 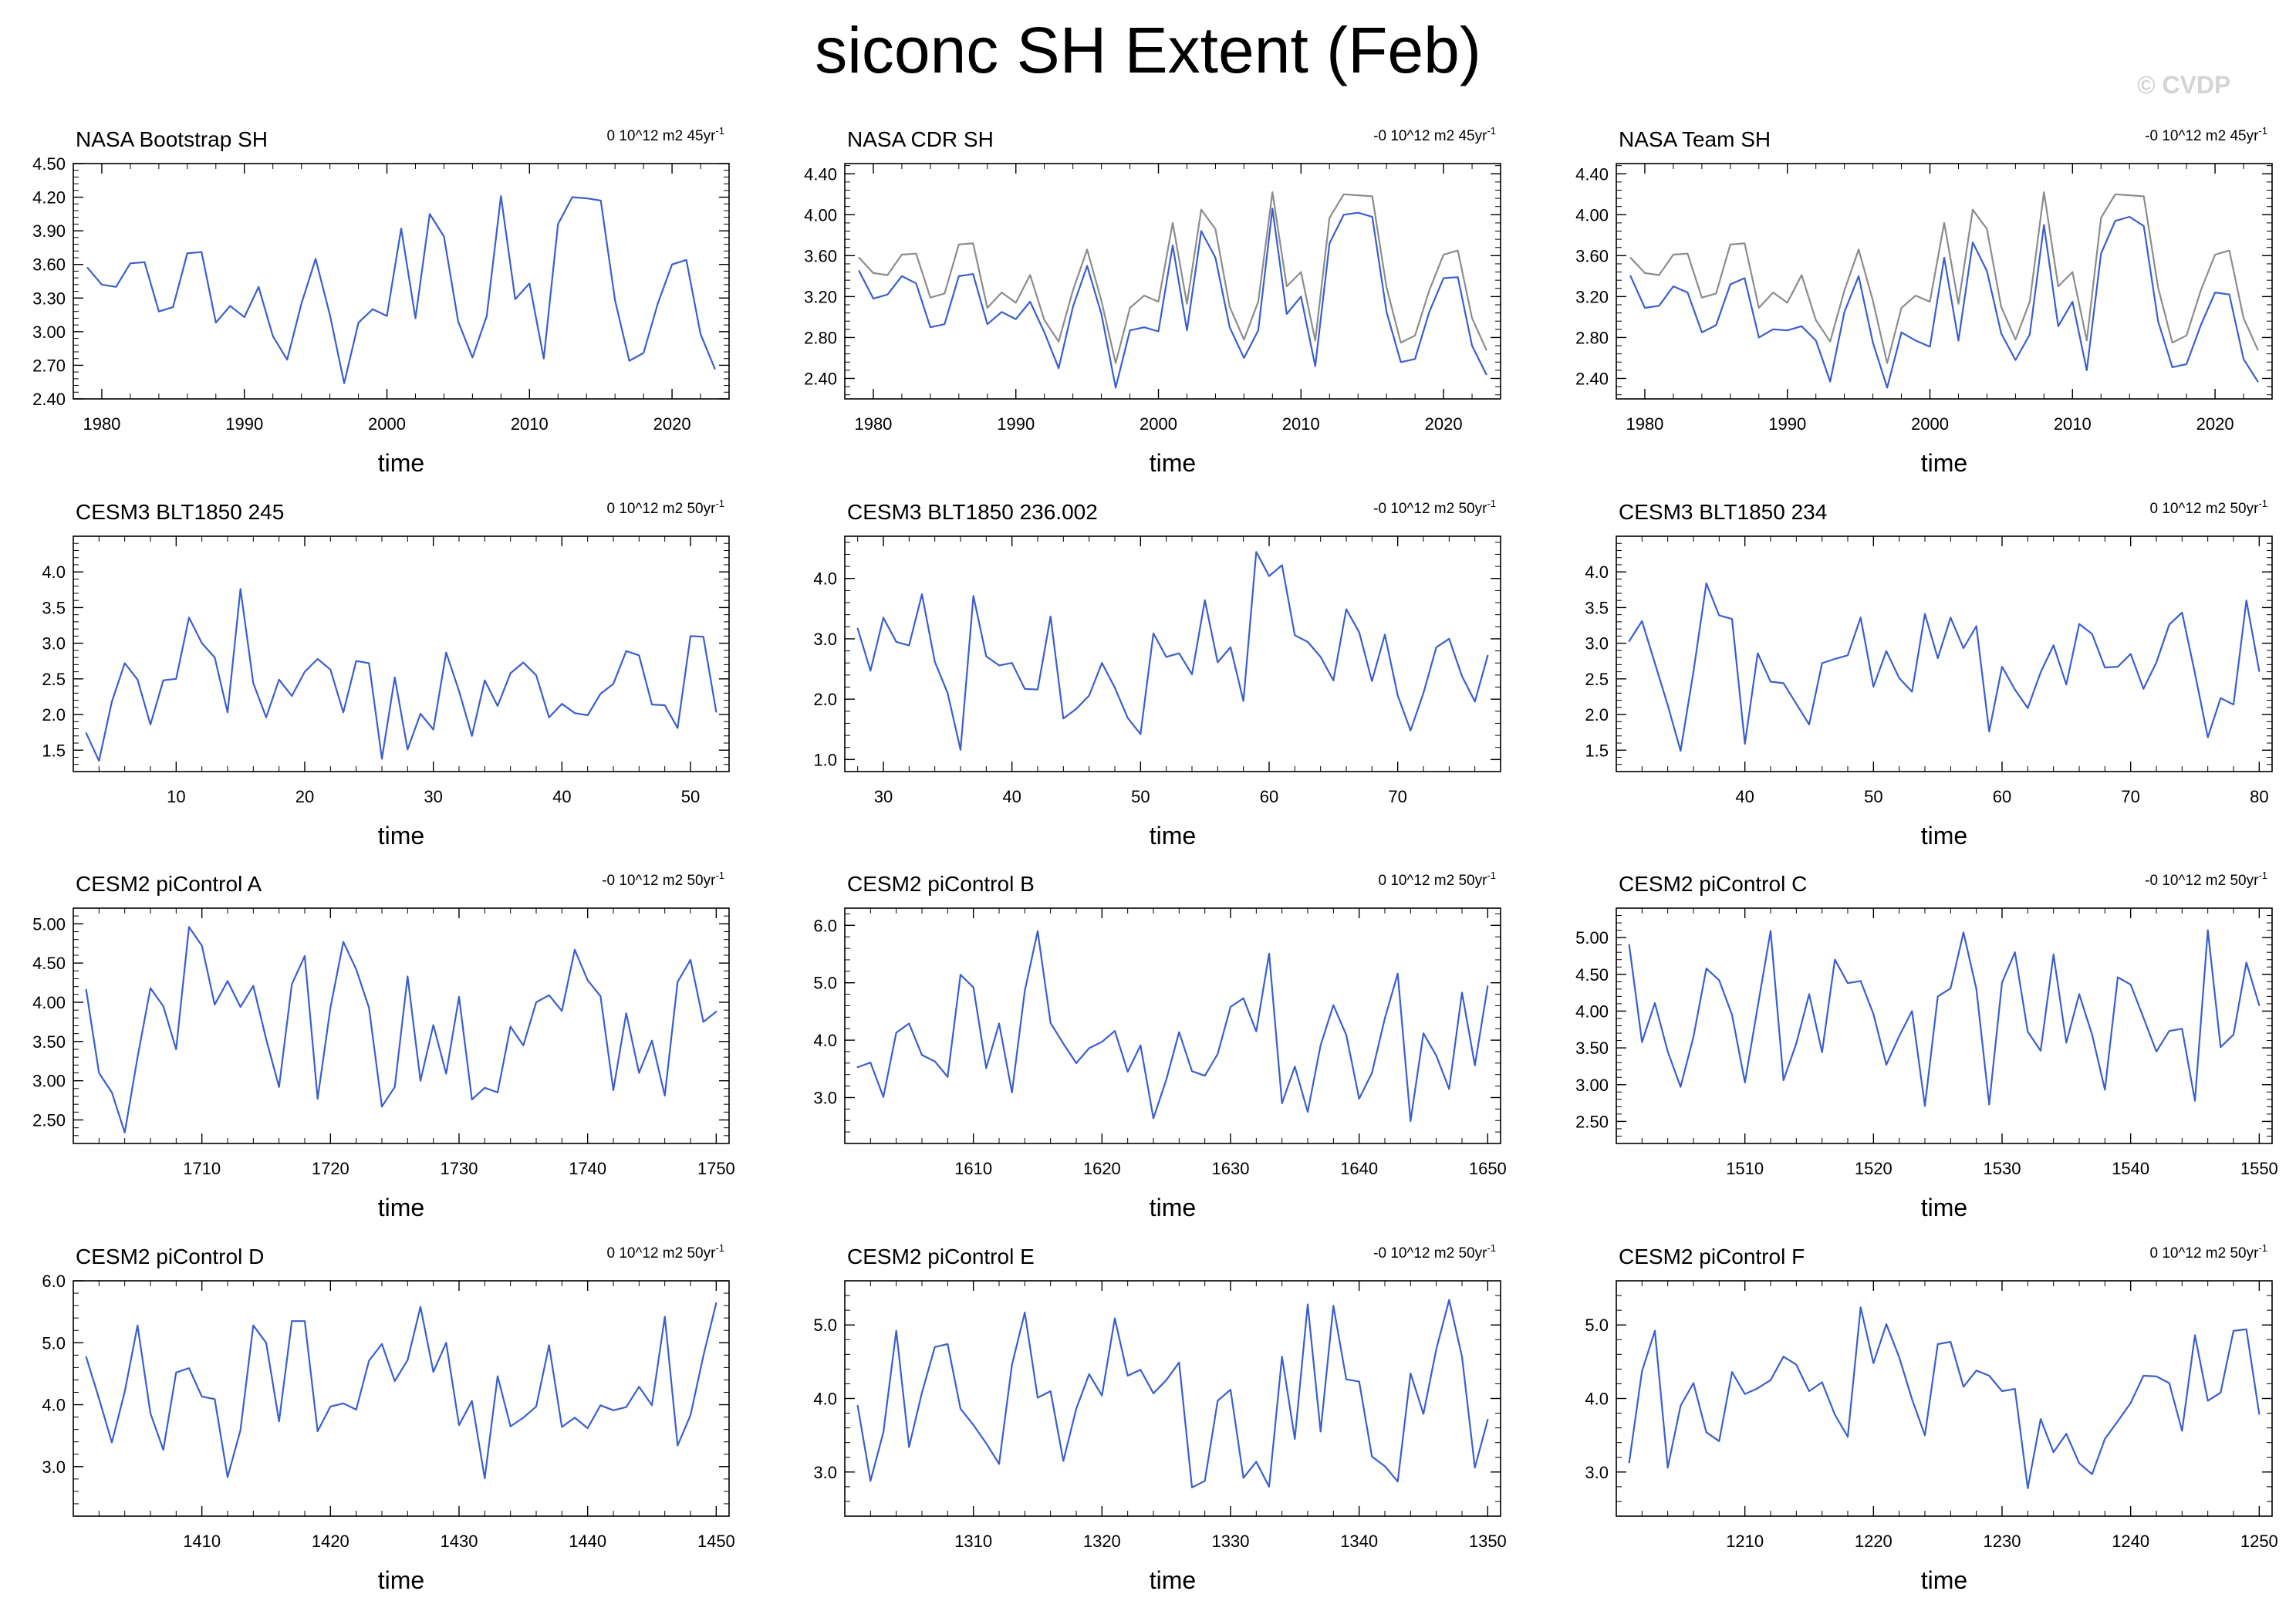 I want to click on cvdp-watermark: © CVDP, so click(x=2184, y=85).